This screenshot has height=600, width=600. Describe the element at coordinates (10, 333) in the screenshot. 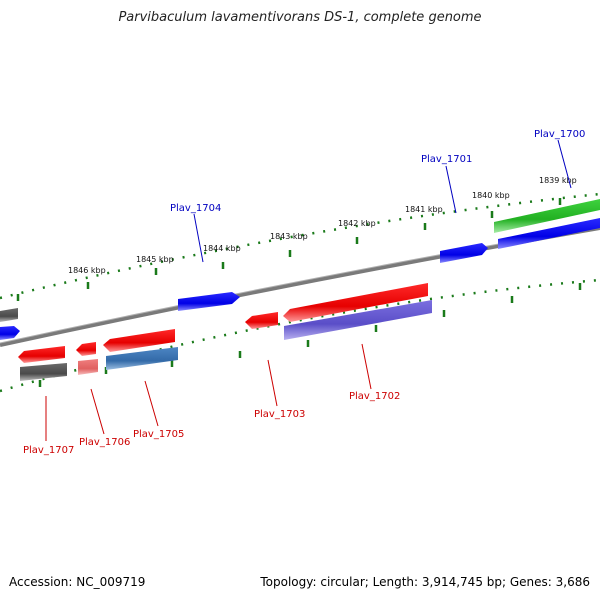

I see `gene-left-blue-forward` at that location.